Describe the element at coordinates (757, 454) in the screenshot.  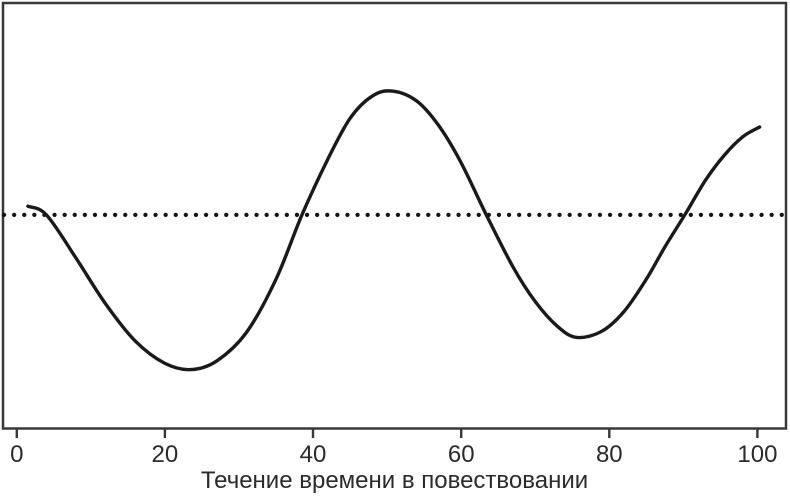
I see `x-tick-label: 100` at that location.